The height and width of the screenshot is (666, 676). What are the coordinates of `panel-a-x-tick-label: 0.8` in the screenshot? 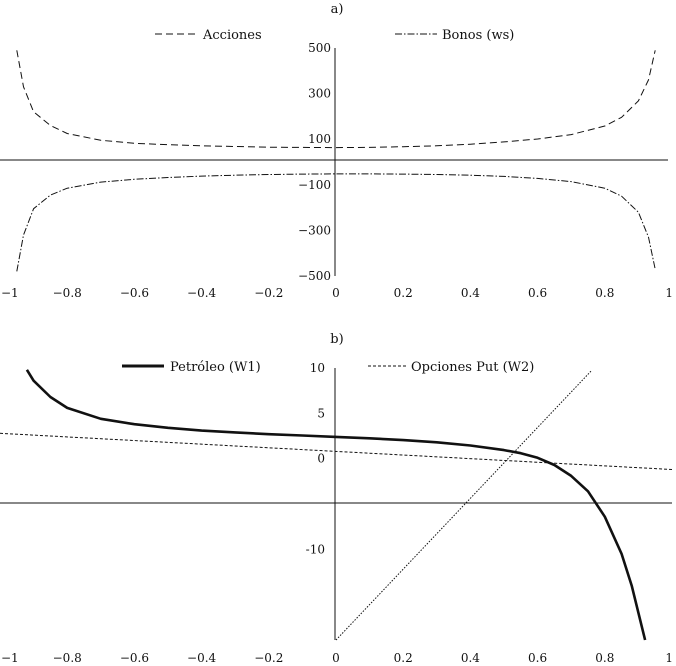 It's located at (604, 293).